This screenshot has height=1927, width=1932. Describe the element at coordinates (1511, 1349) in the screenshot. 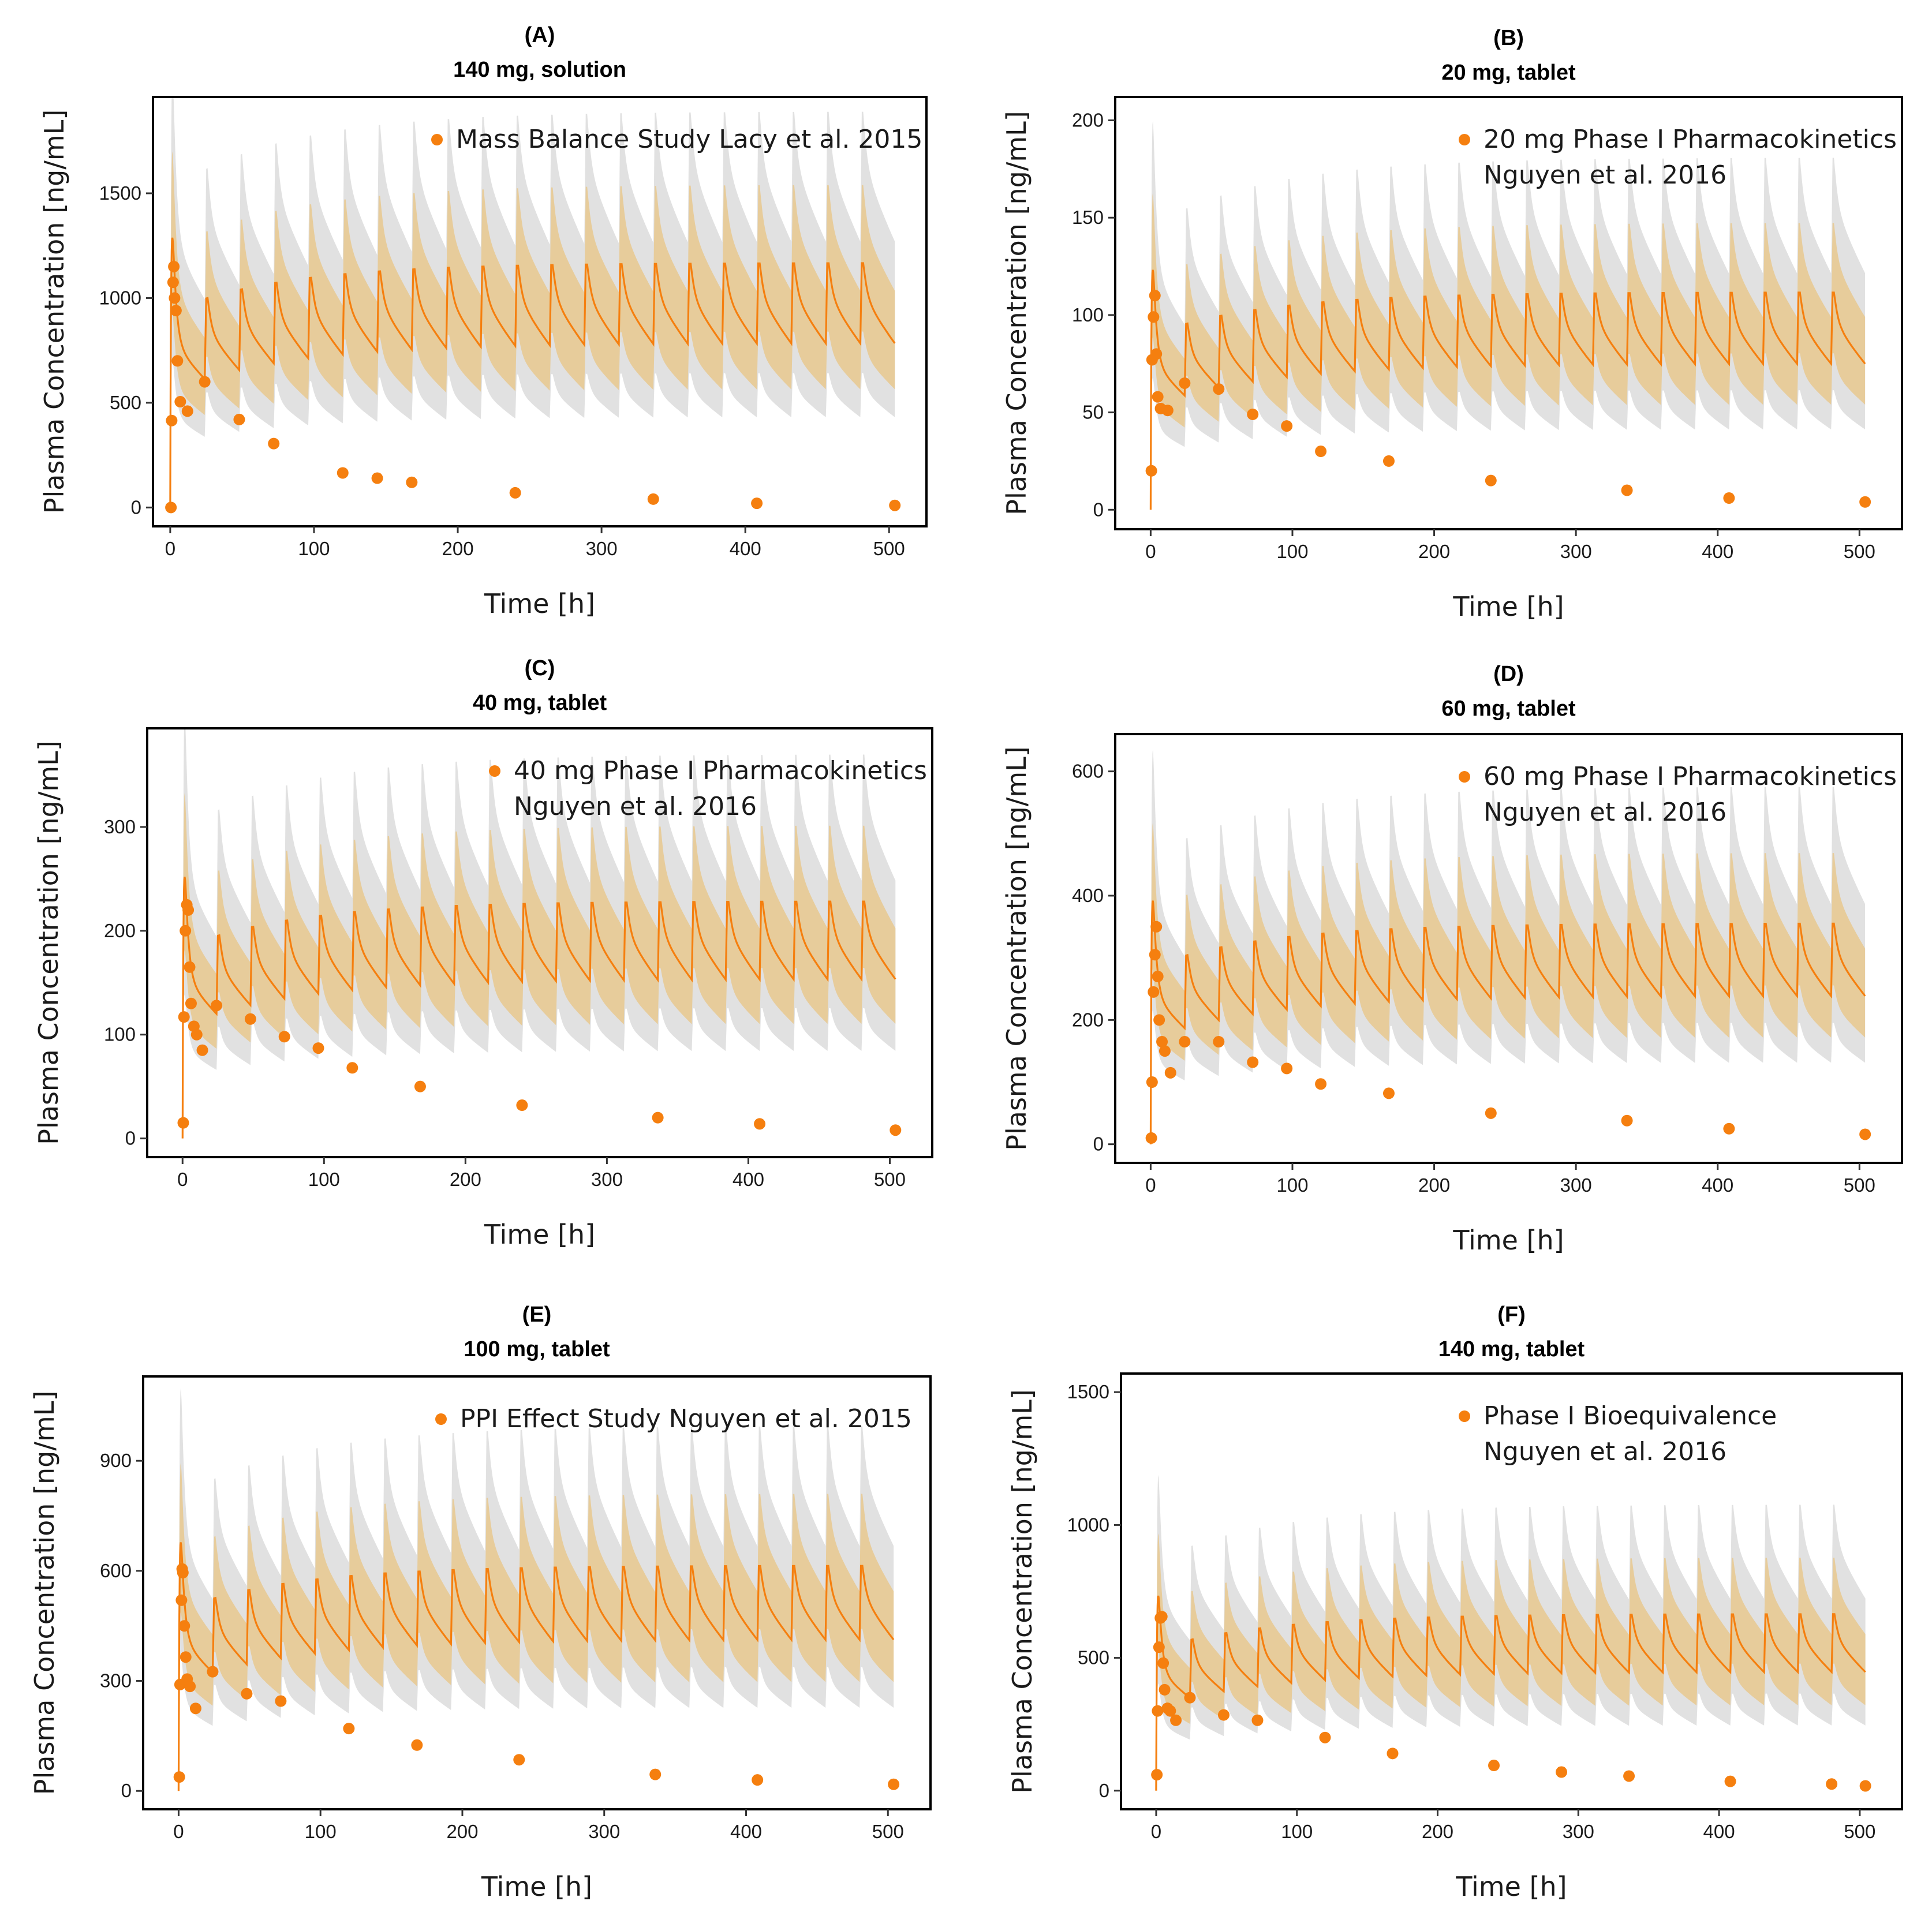

I see `panel-subtitle: 140 mg, tablet` at that location.